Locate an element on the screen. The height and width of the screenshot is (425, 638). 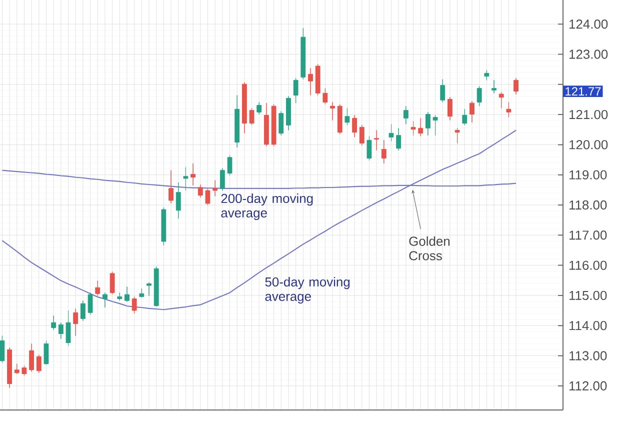
y-tick-label: 124.00 is located at coordinates (589, 24).